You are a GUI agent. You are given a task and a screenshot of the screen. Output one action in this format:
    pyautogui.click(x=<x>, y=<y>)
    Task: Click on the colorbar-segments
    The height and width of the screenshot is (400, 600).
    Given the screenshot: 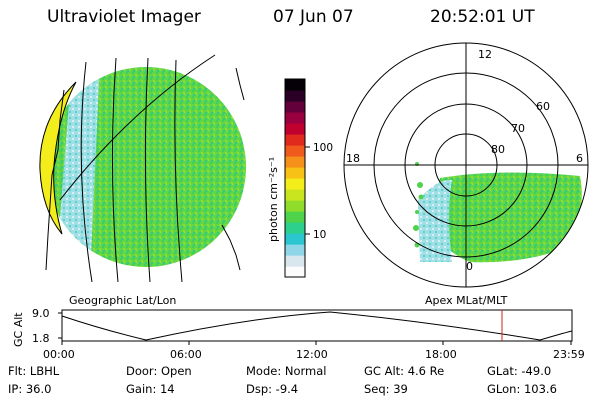 What is the action you would take?
    pyautogui.click(x=295, y=178)
    